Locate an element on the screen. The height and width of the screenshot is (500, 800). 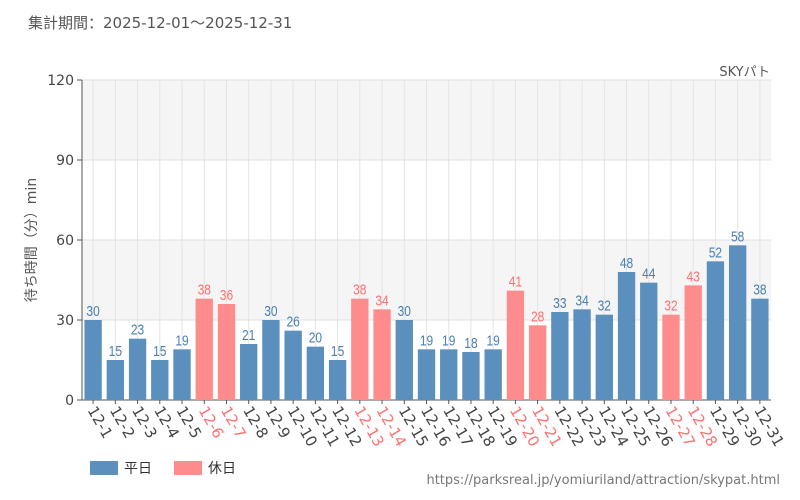
legend-label-weekday: 平日 is located at coordinates (138, 469).